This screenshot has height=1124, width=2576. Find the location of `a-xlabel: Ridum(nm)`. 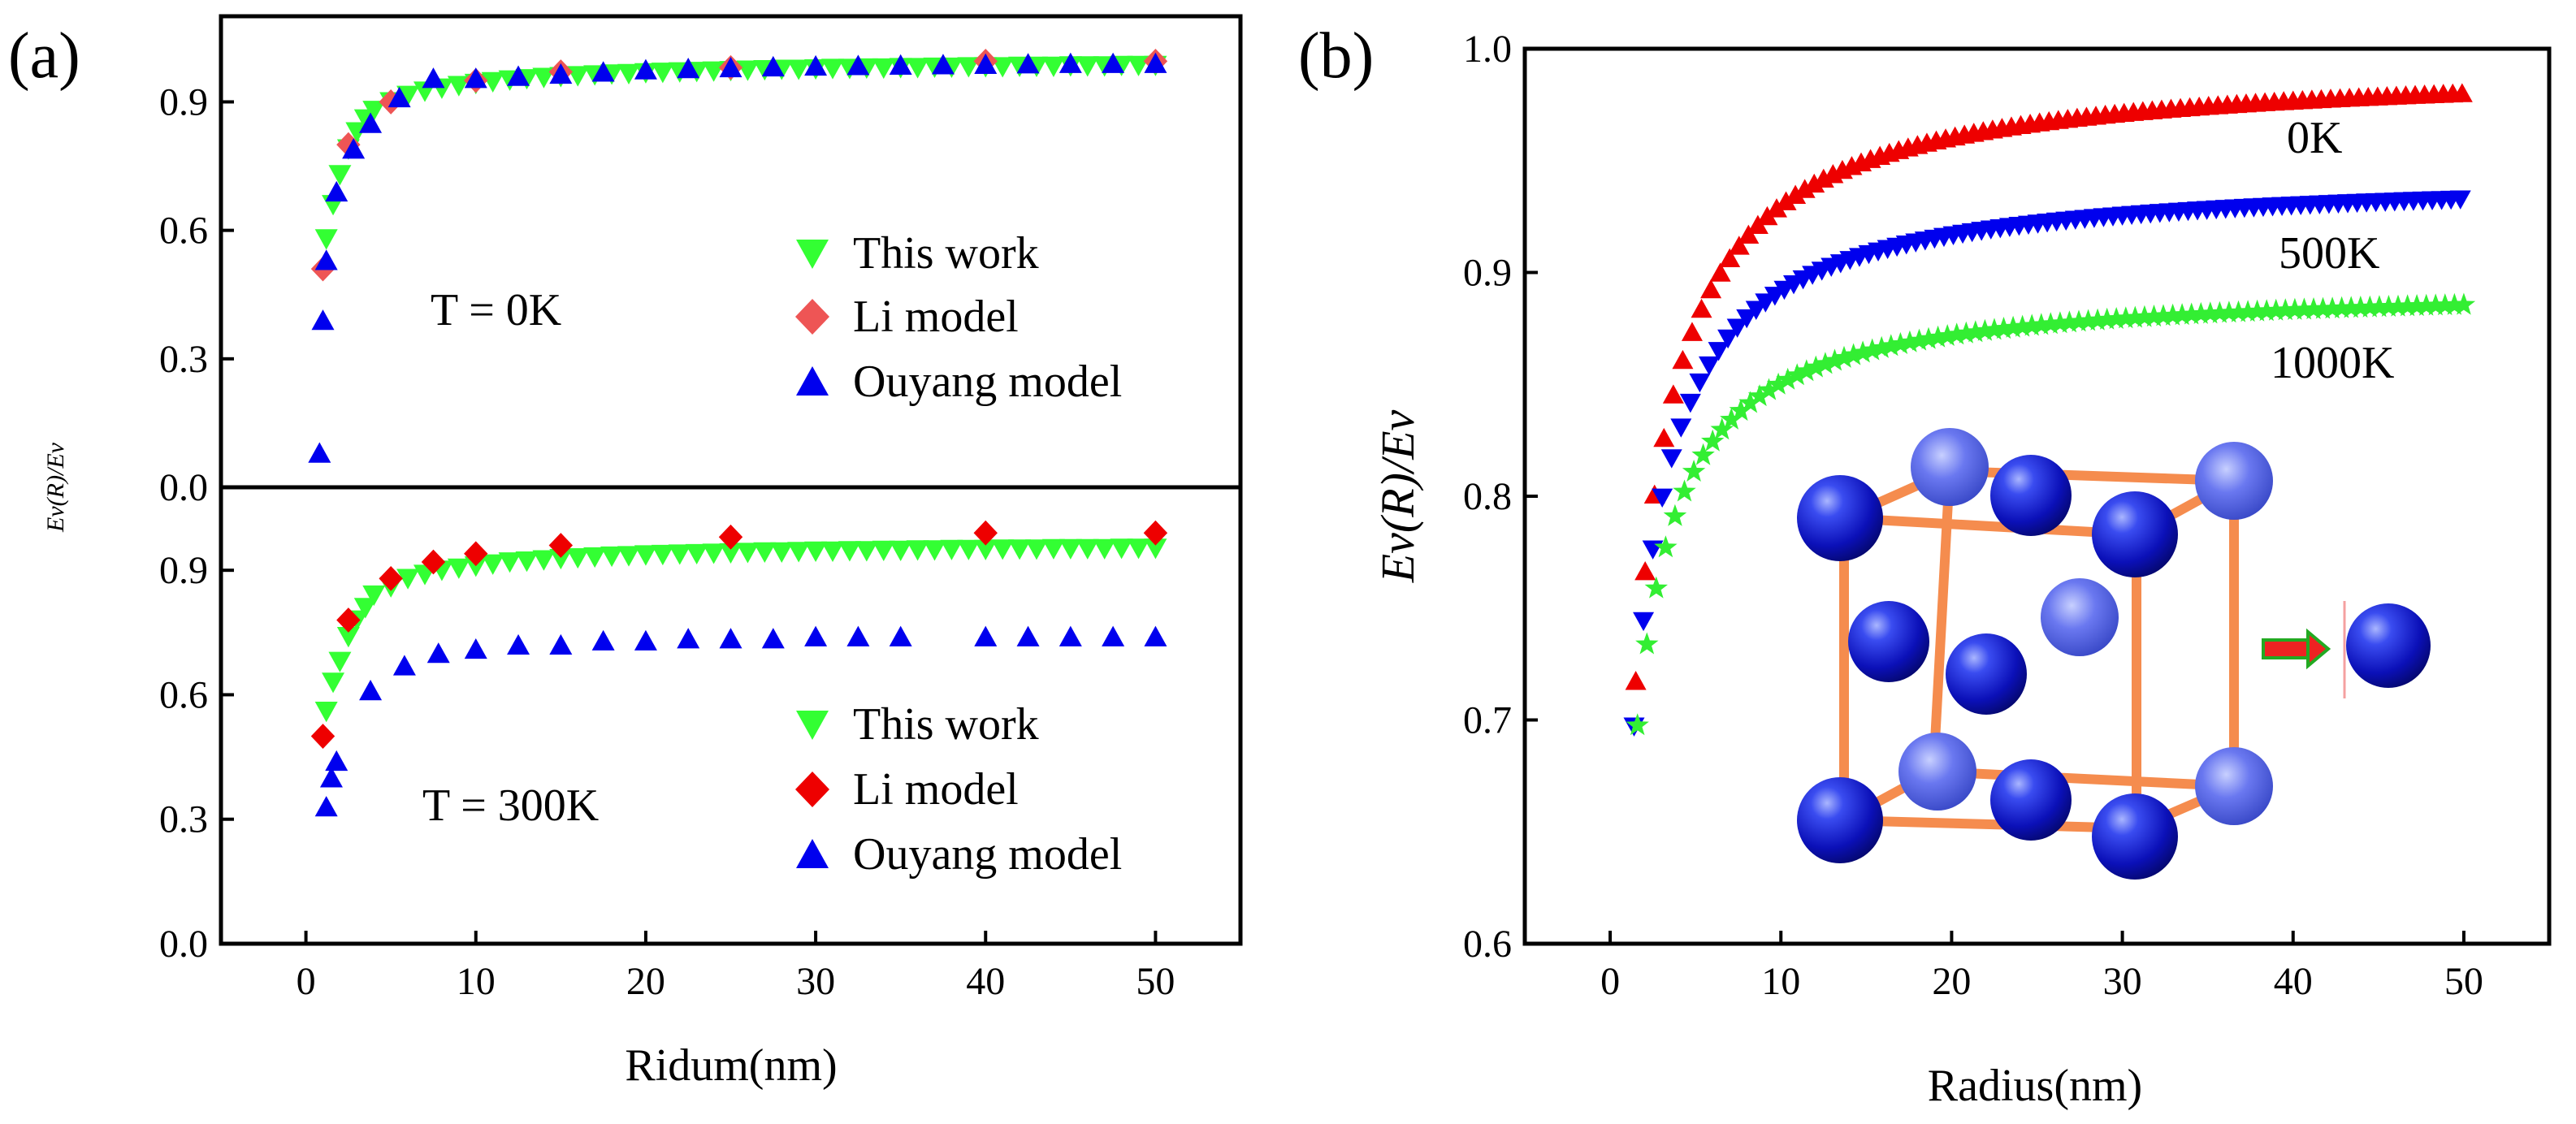

a-xlabel: Ridum(nm) is located at coordinates (731, 1065).